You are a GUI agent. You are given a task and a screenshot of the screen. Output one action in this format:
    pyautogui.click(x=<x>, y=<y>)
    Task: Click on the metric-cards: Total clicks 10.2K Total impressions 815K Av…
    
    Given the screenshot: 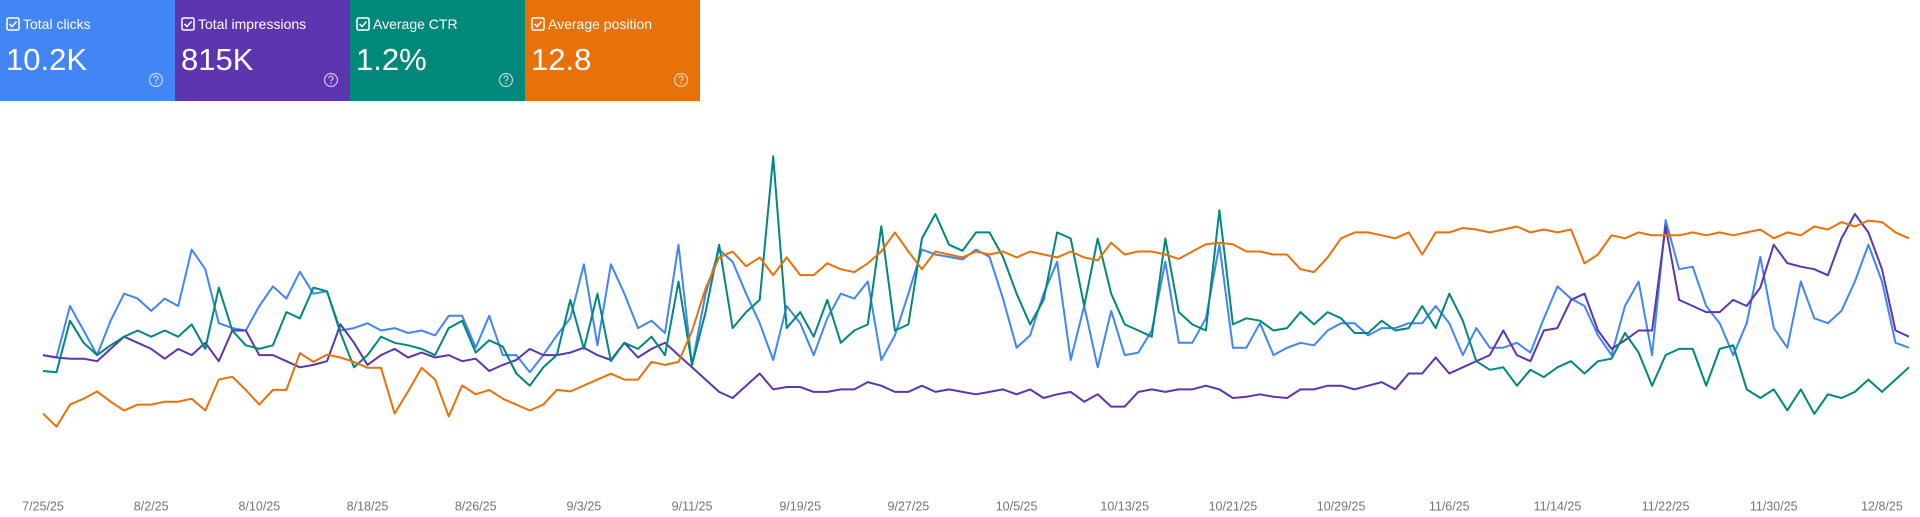 What is the action you would take?
    pyautogui.click(x=350, y=50)
    